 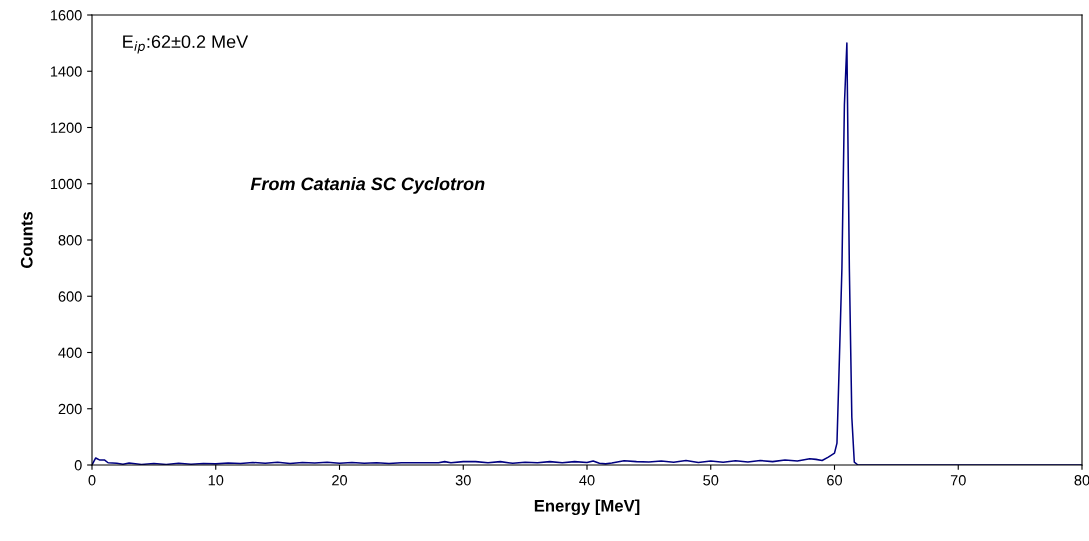 What do you see at coordinates (26, 240) in the screenshot?
I see `y-axis-title: Counts` at bounding box center [26, 240].